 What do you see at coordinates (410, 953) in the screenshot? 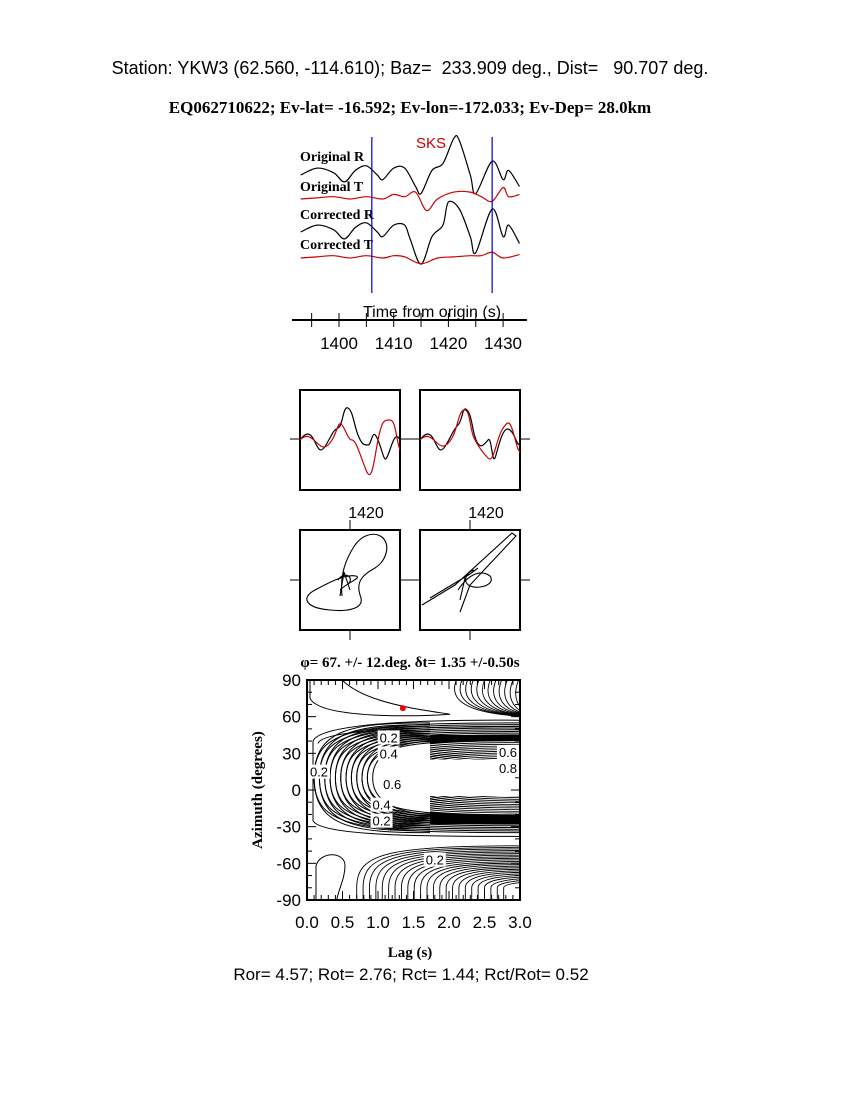
I see `x-axis-label: Lag (s)` at bounding box center [410, 953].